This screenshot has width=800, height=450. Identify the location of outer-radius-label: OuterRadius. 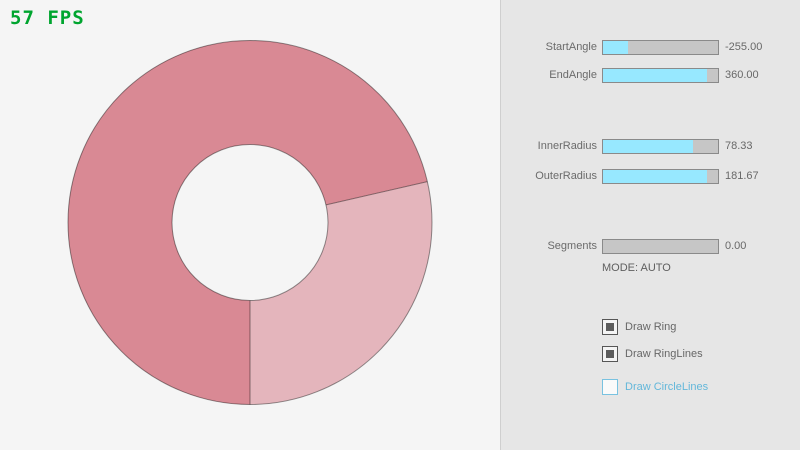
(566, 176).